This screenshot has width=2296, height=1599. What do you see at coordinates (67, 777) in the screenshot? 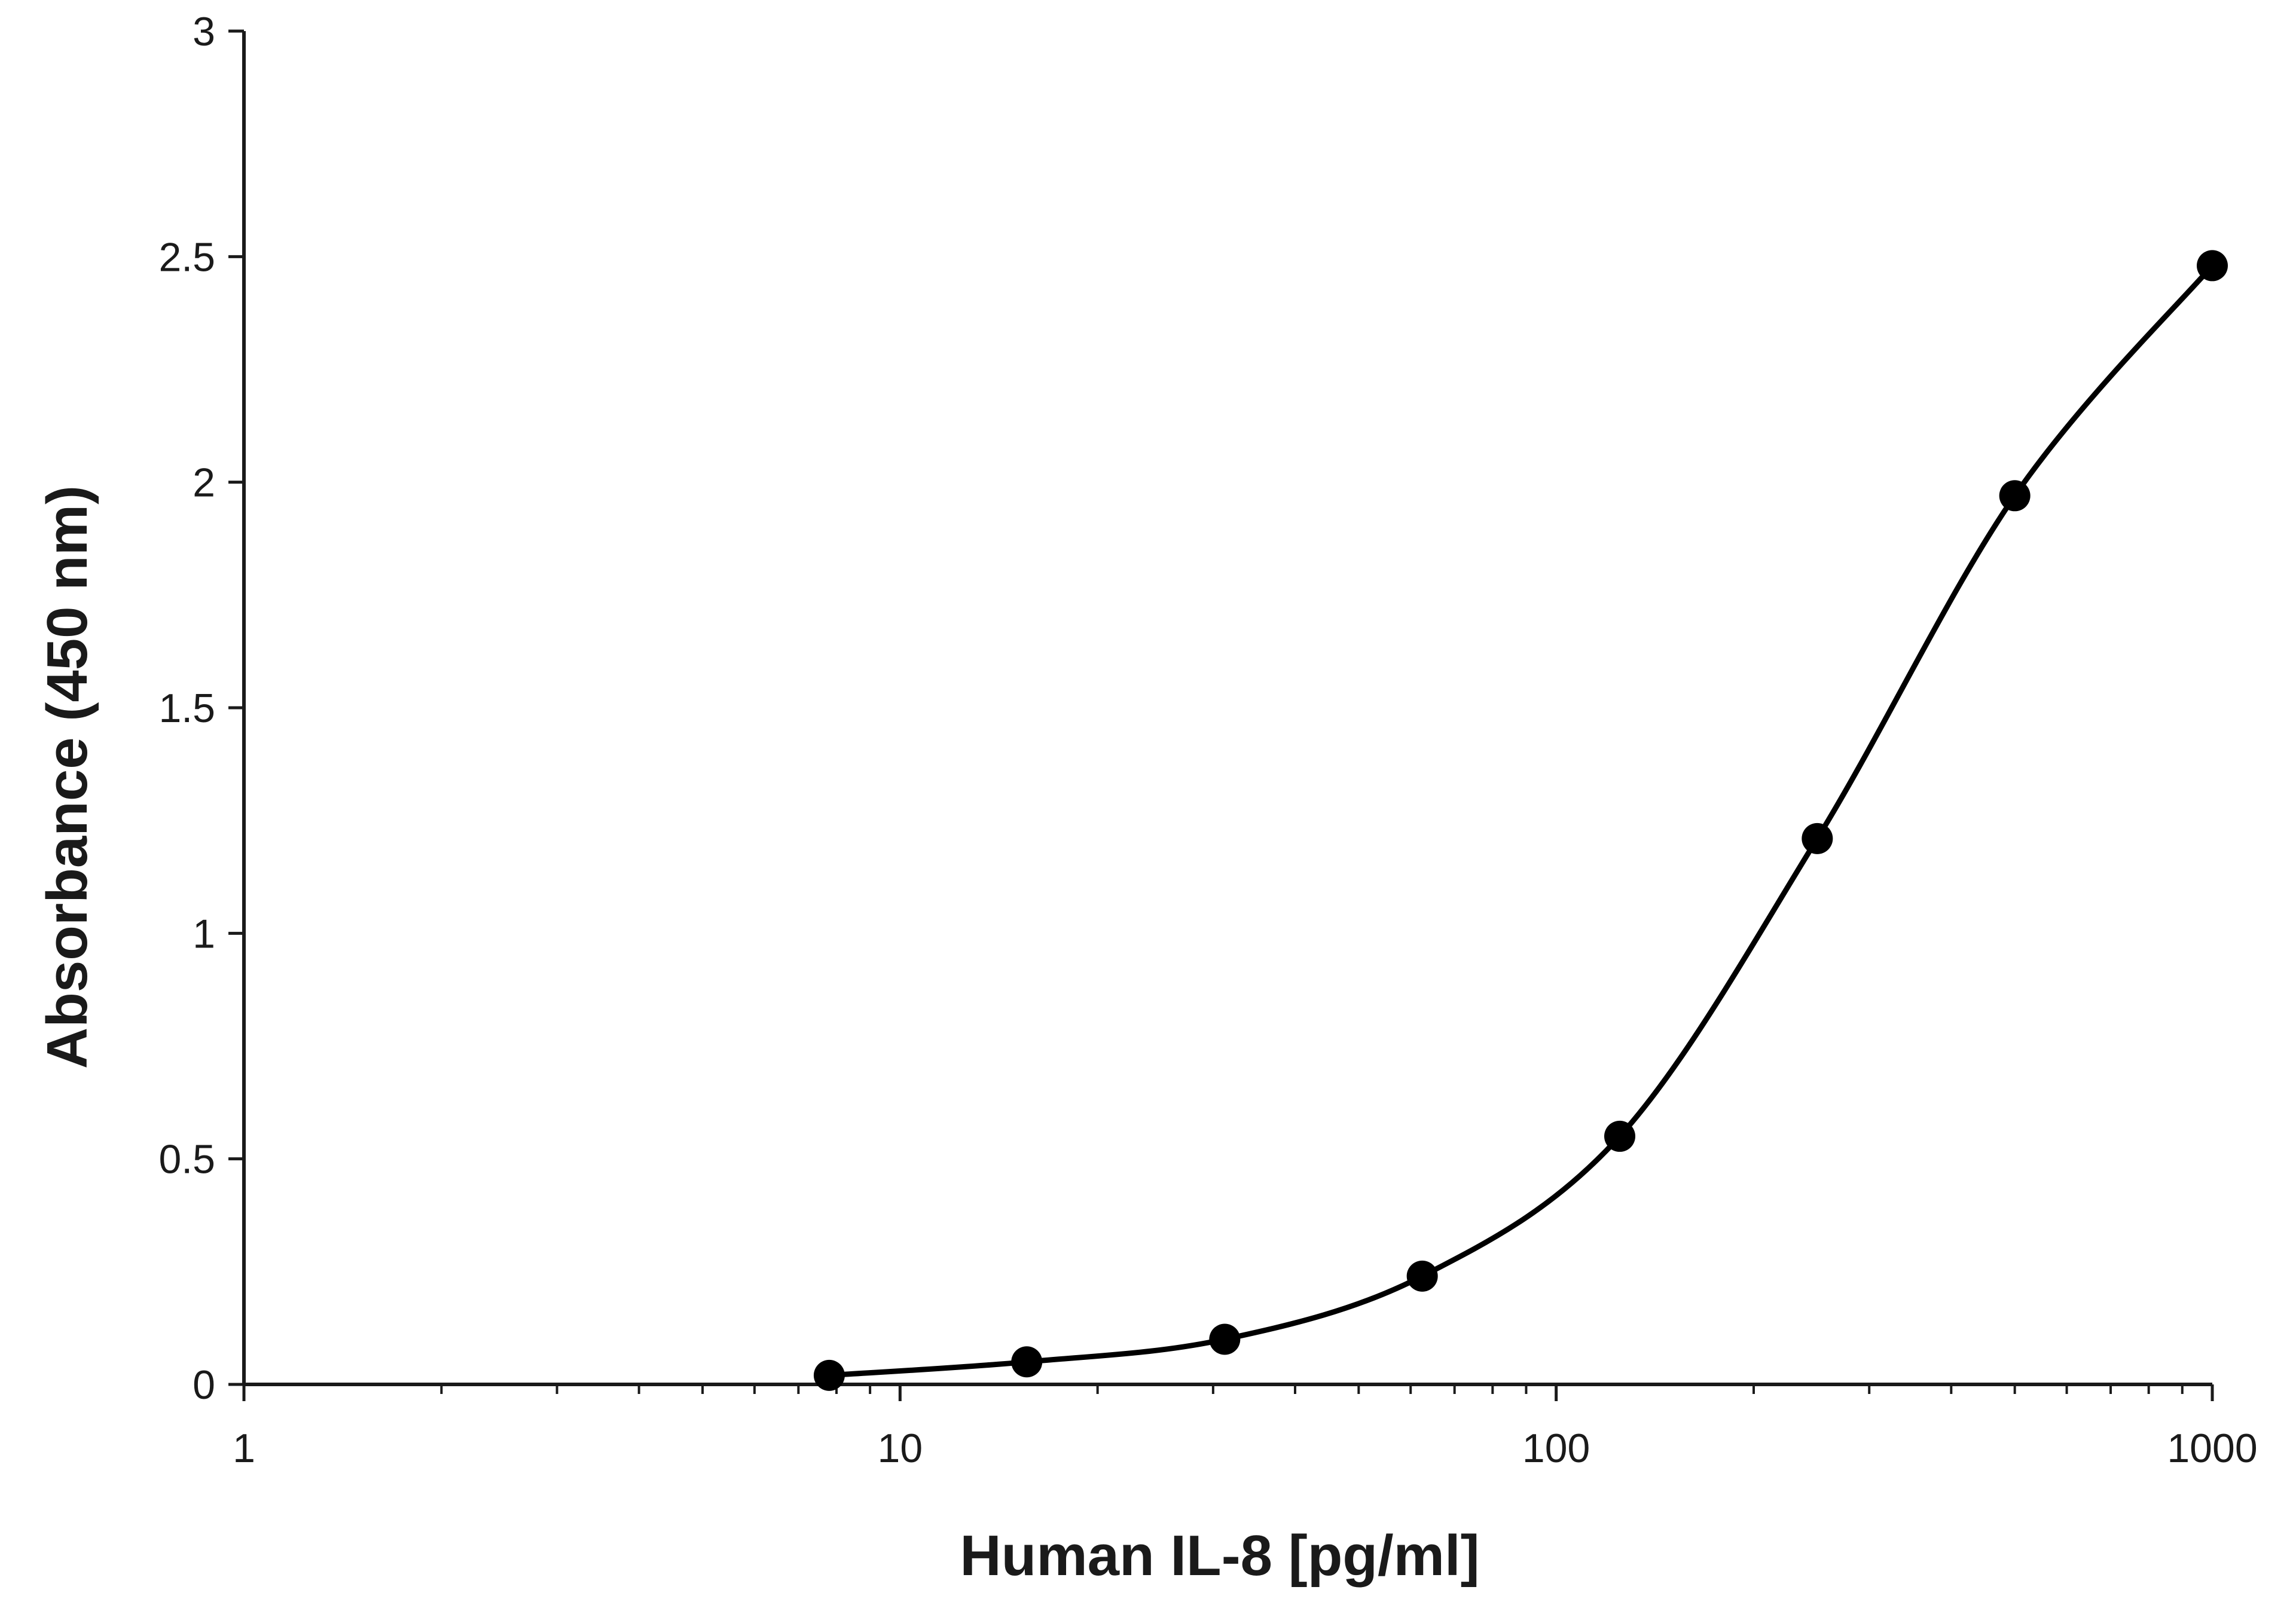
I see `y-axis-title: Absorbance (450 nm)` at bounding box center [67, 777].